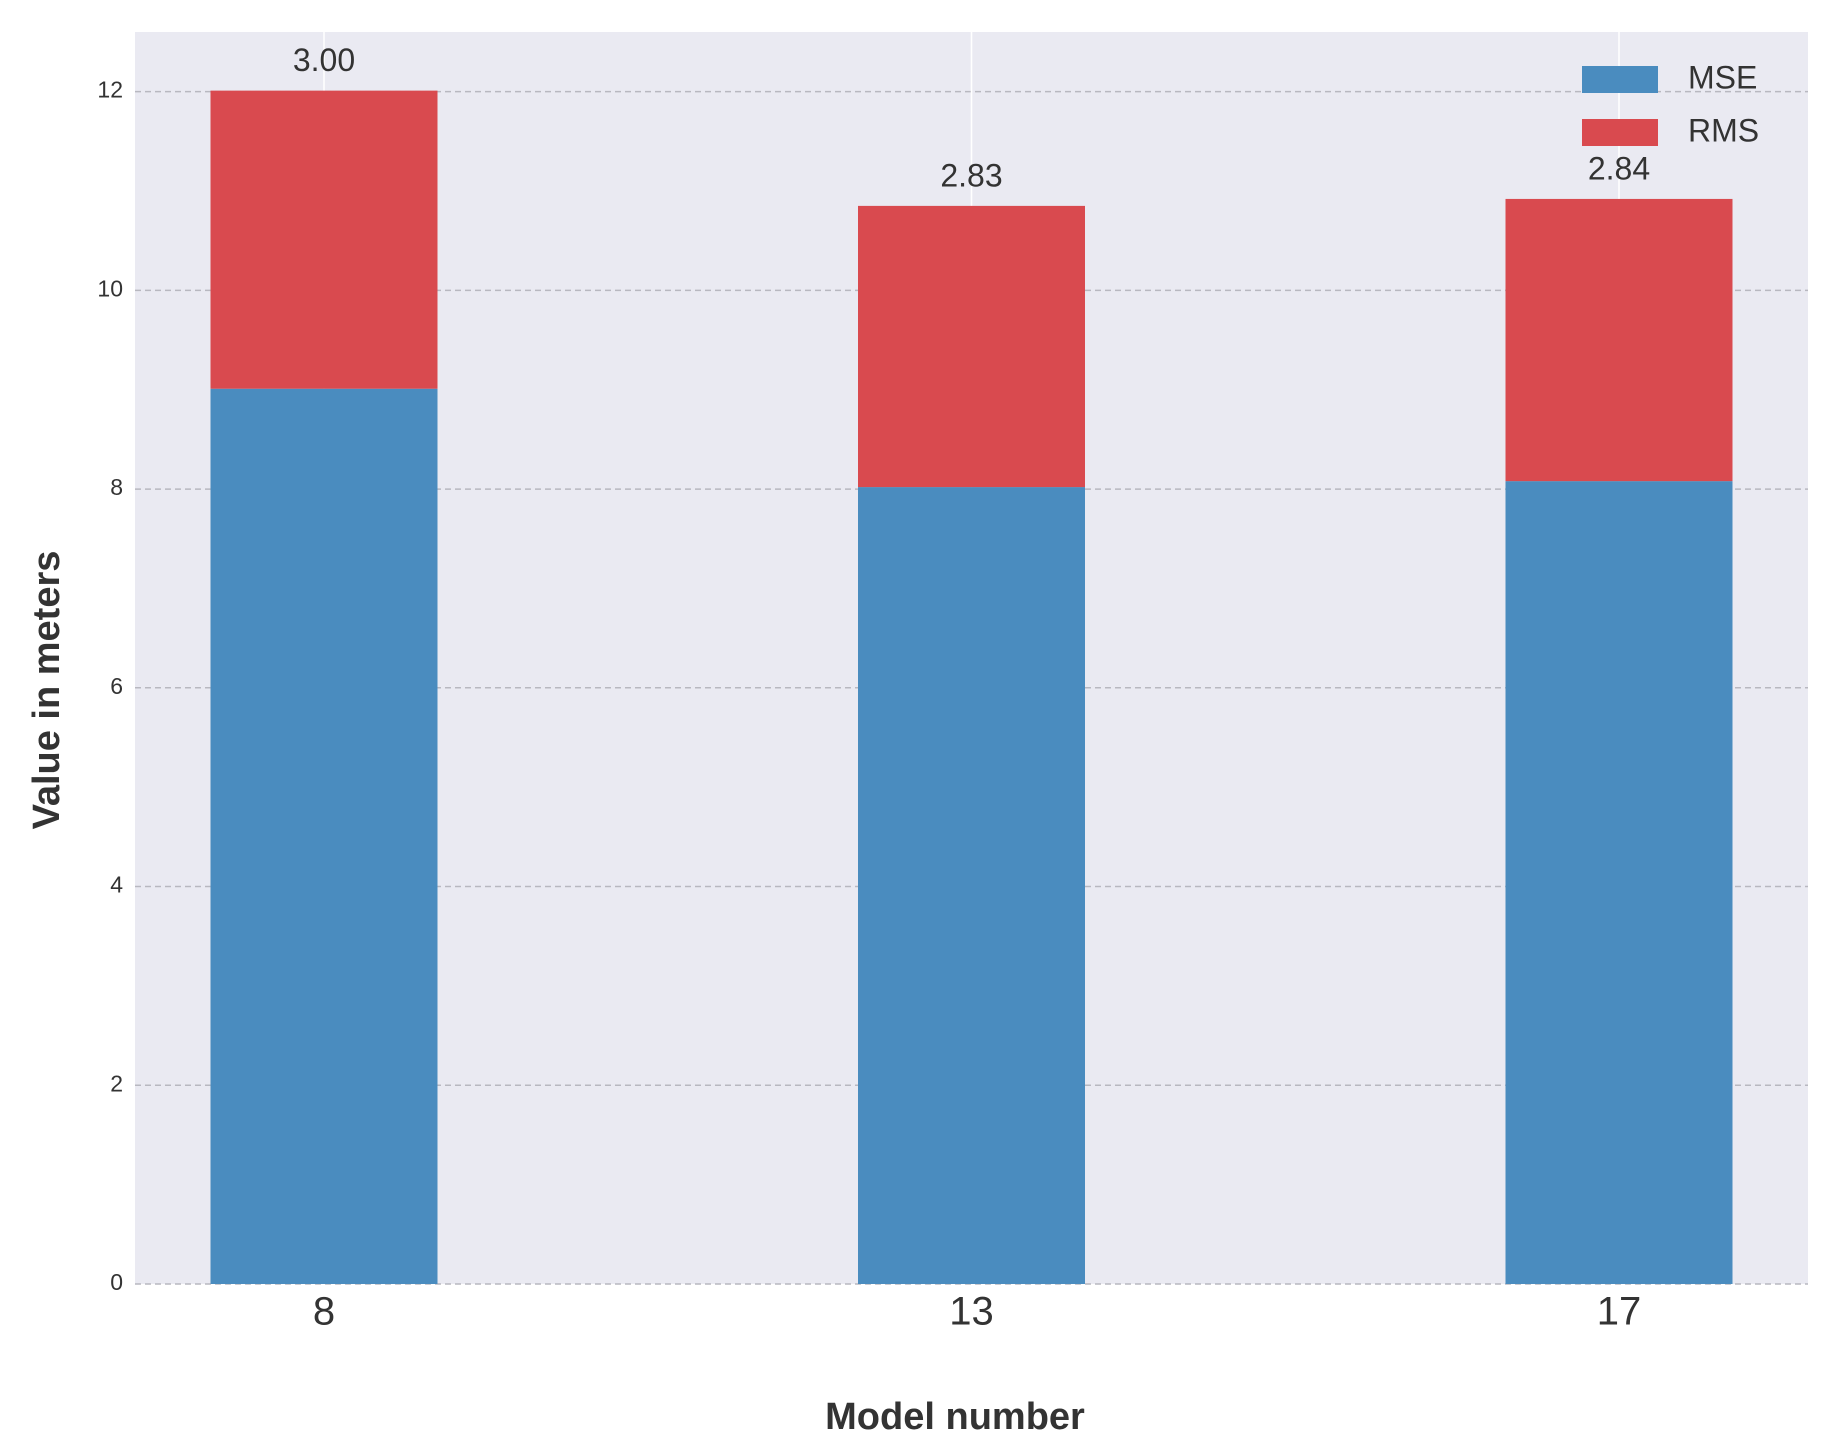 The height and width of the screenshot is (1448, 1834). What do you see at coordinates (1619, 168) in the screenshot?
I see `data-label: 2.84` at bounding box center [1619, 168].